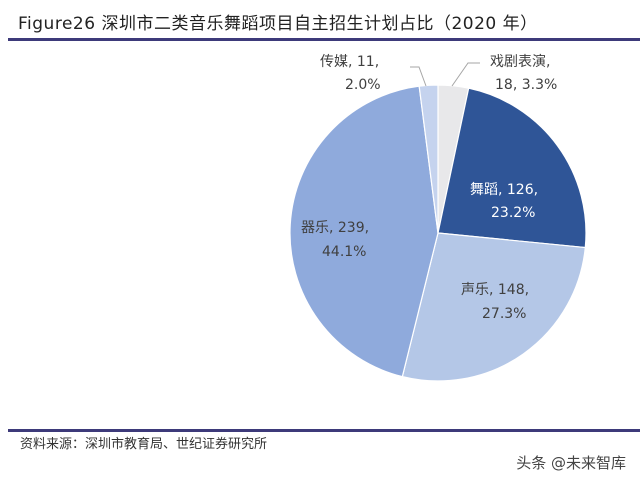 The width and height of the screenshot is (640, 480). Describe the element at coordinates (335, 228) in the screenshot. I see `label-instrumental-line1: 器乐, 239,` at that location.